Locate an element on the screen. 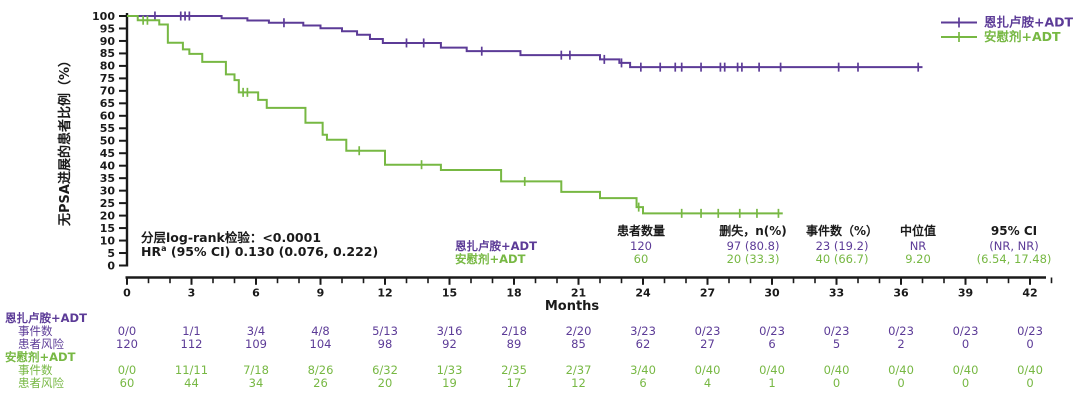  x-tick-label: 21 is located at coordinates (578, 293).